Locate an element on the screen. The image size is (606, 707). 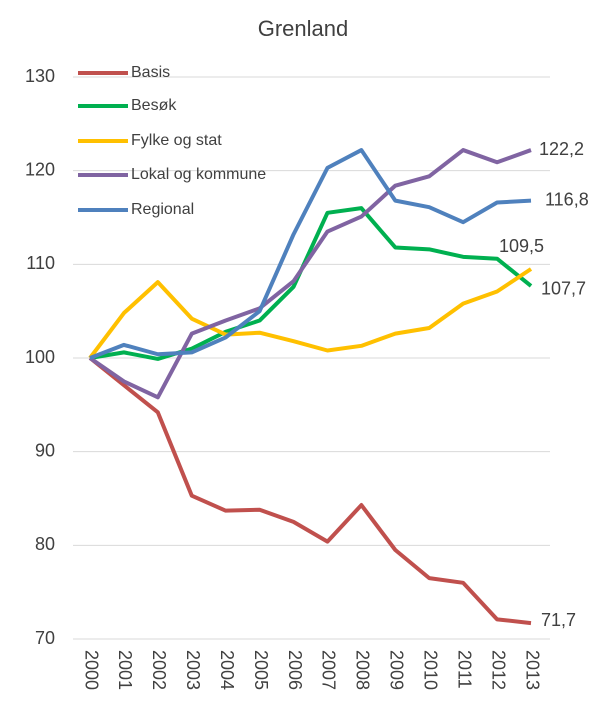
legend-label: Lokal og kommune is located at coordinates (198, 174).